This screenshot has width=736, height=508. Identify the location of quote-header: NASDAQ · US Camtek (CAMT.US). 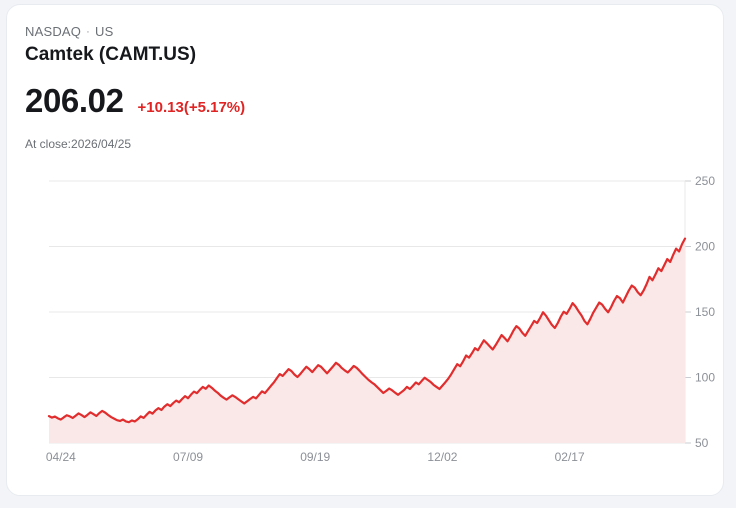
(275, 45).